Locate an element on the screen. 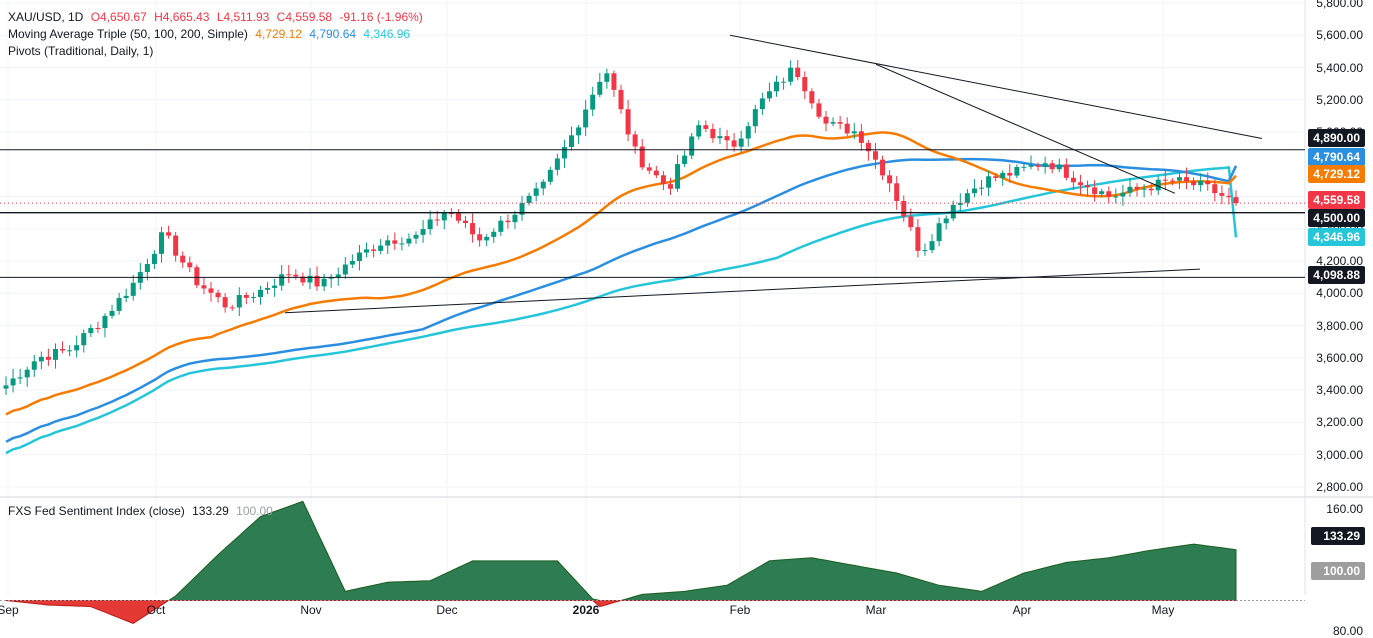 The height and width of the screenshot is (638, 1373). trendline-middle is located at coordinates (1025, 128).